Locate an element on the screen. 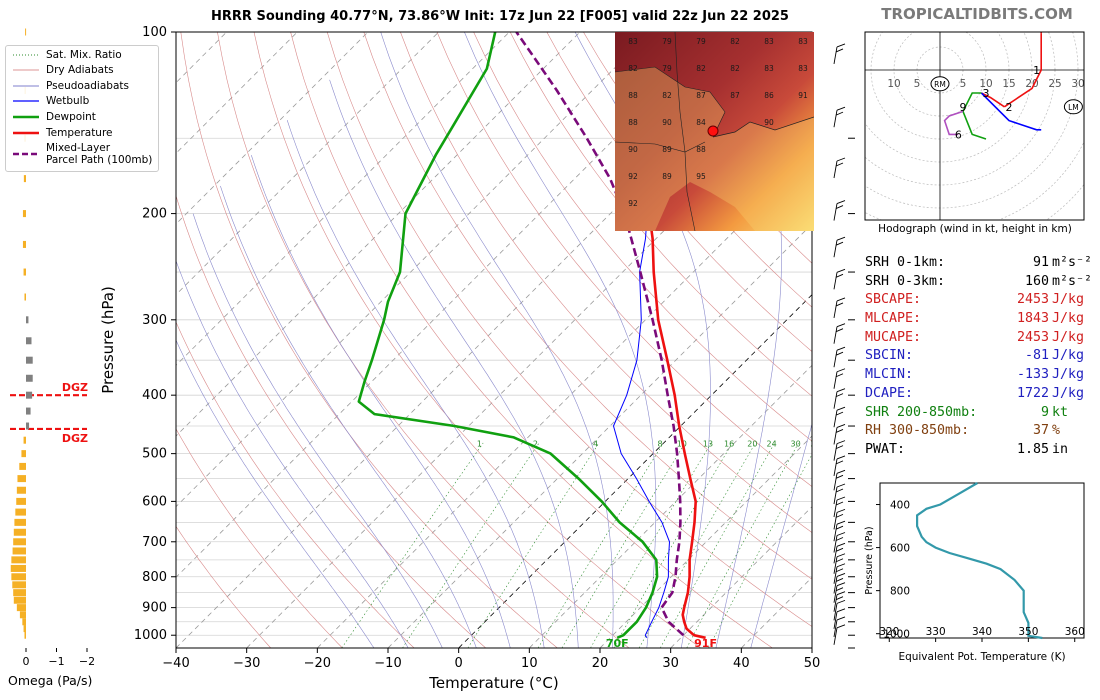 The image size is (1100, 700). x-tick-label: −10 is located at coordinates (387, 663).